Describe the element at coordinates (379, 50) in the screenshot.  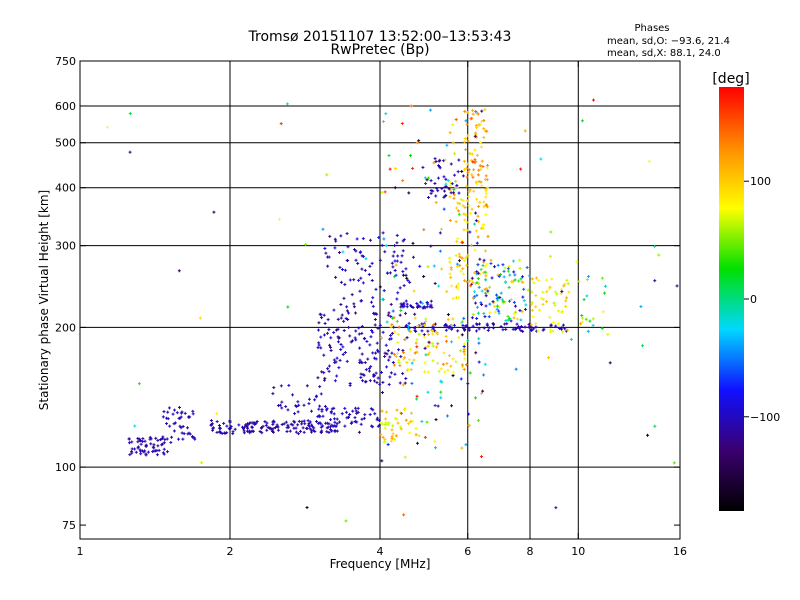
I see `chart-subtitle: RwPretec (Bp)` at that location.